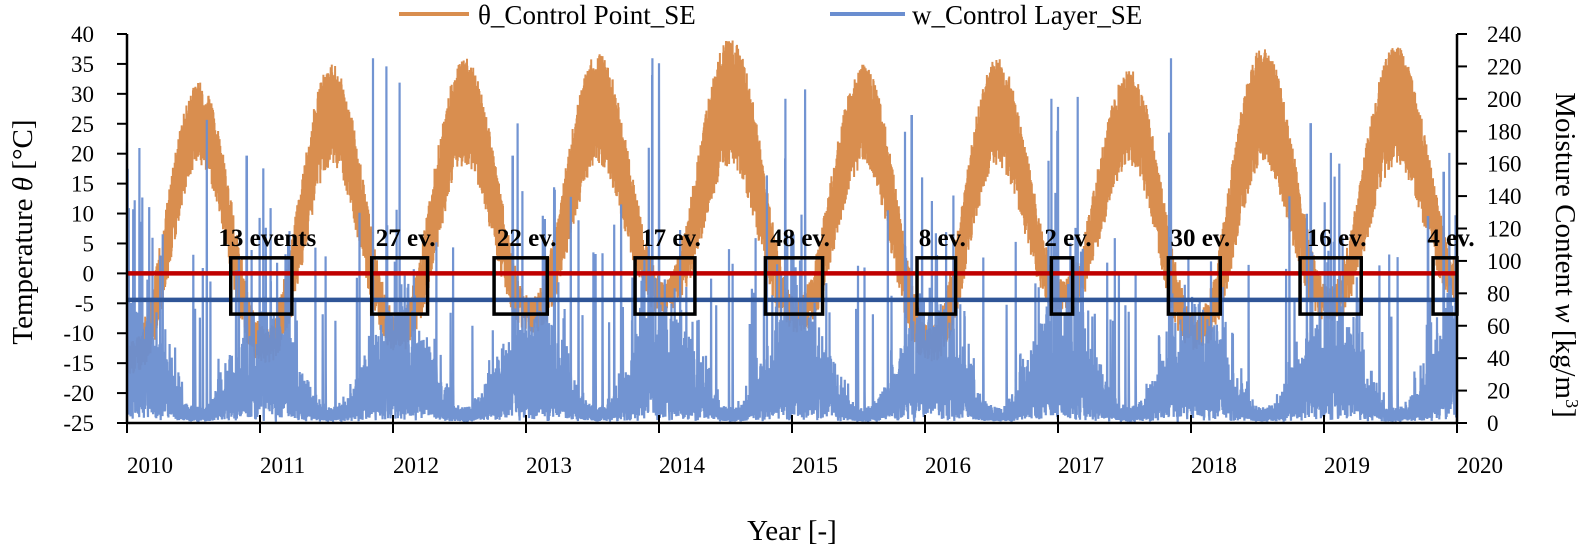  I want to click on x-tick-label: 2019, so click(1347, 465).